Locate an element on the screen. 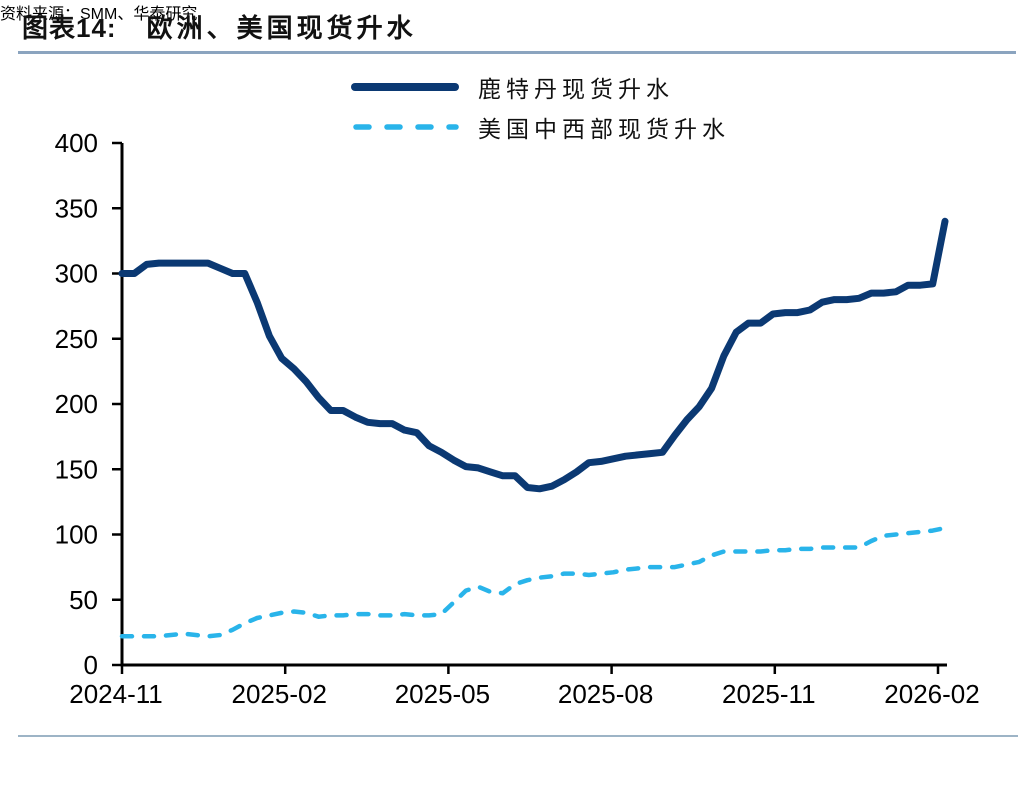 The image size is (1036, 792). legend-line-solid-icon is located at coordinates (405, 86).